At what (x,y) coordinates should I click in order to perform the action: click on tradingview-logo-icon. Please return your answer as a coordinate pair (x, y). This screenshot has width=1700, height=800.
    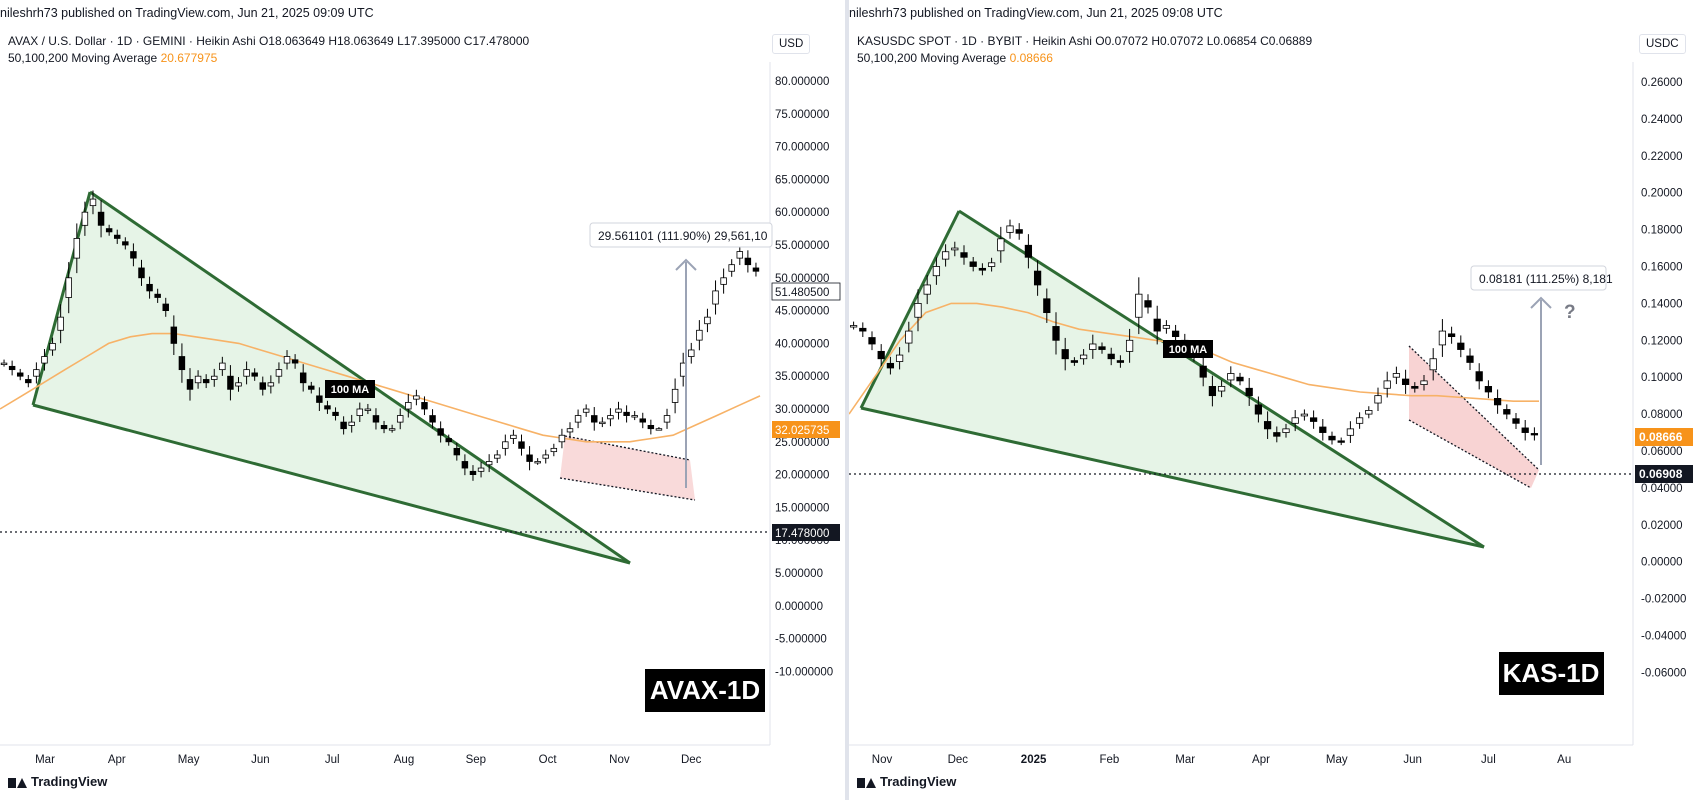
    Looking at the image, I should click on (17, 782).